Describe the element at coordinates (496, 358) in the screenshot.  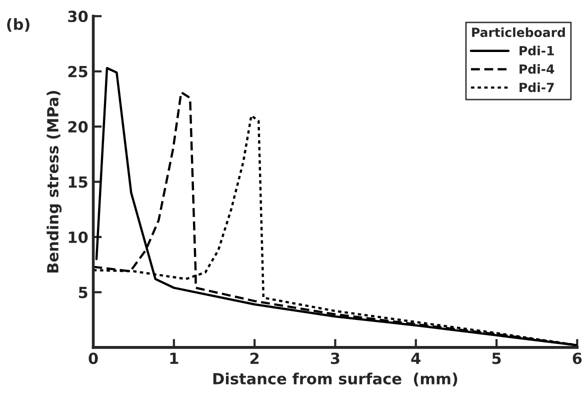
I see `x-tick-label: 5` at that location.